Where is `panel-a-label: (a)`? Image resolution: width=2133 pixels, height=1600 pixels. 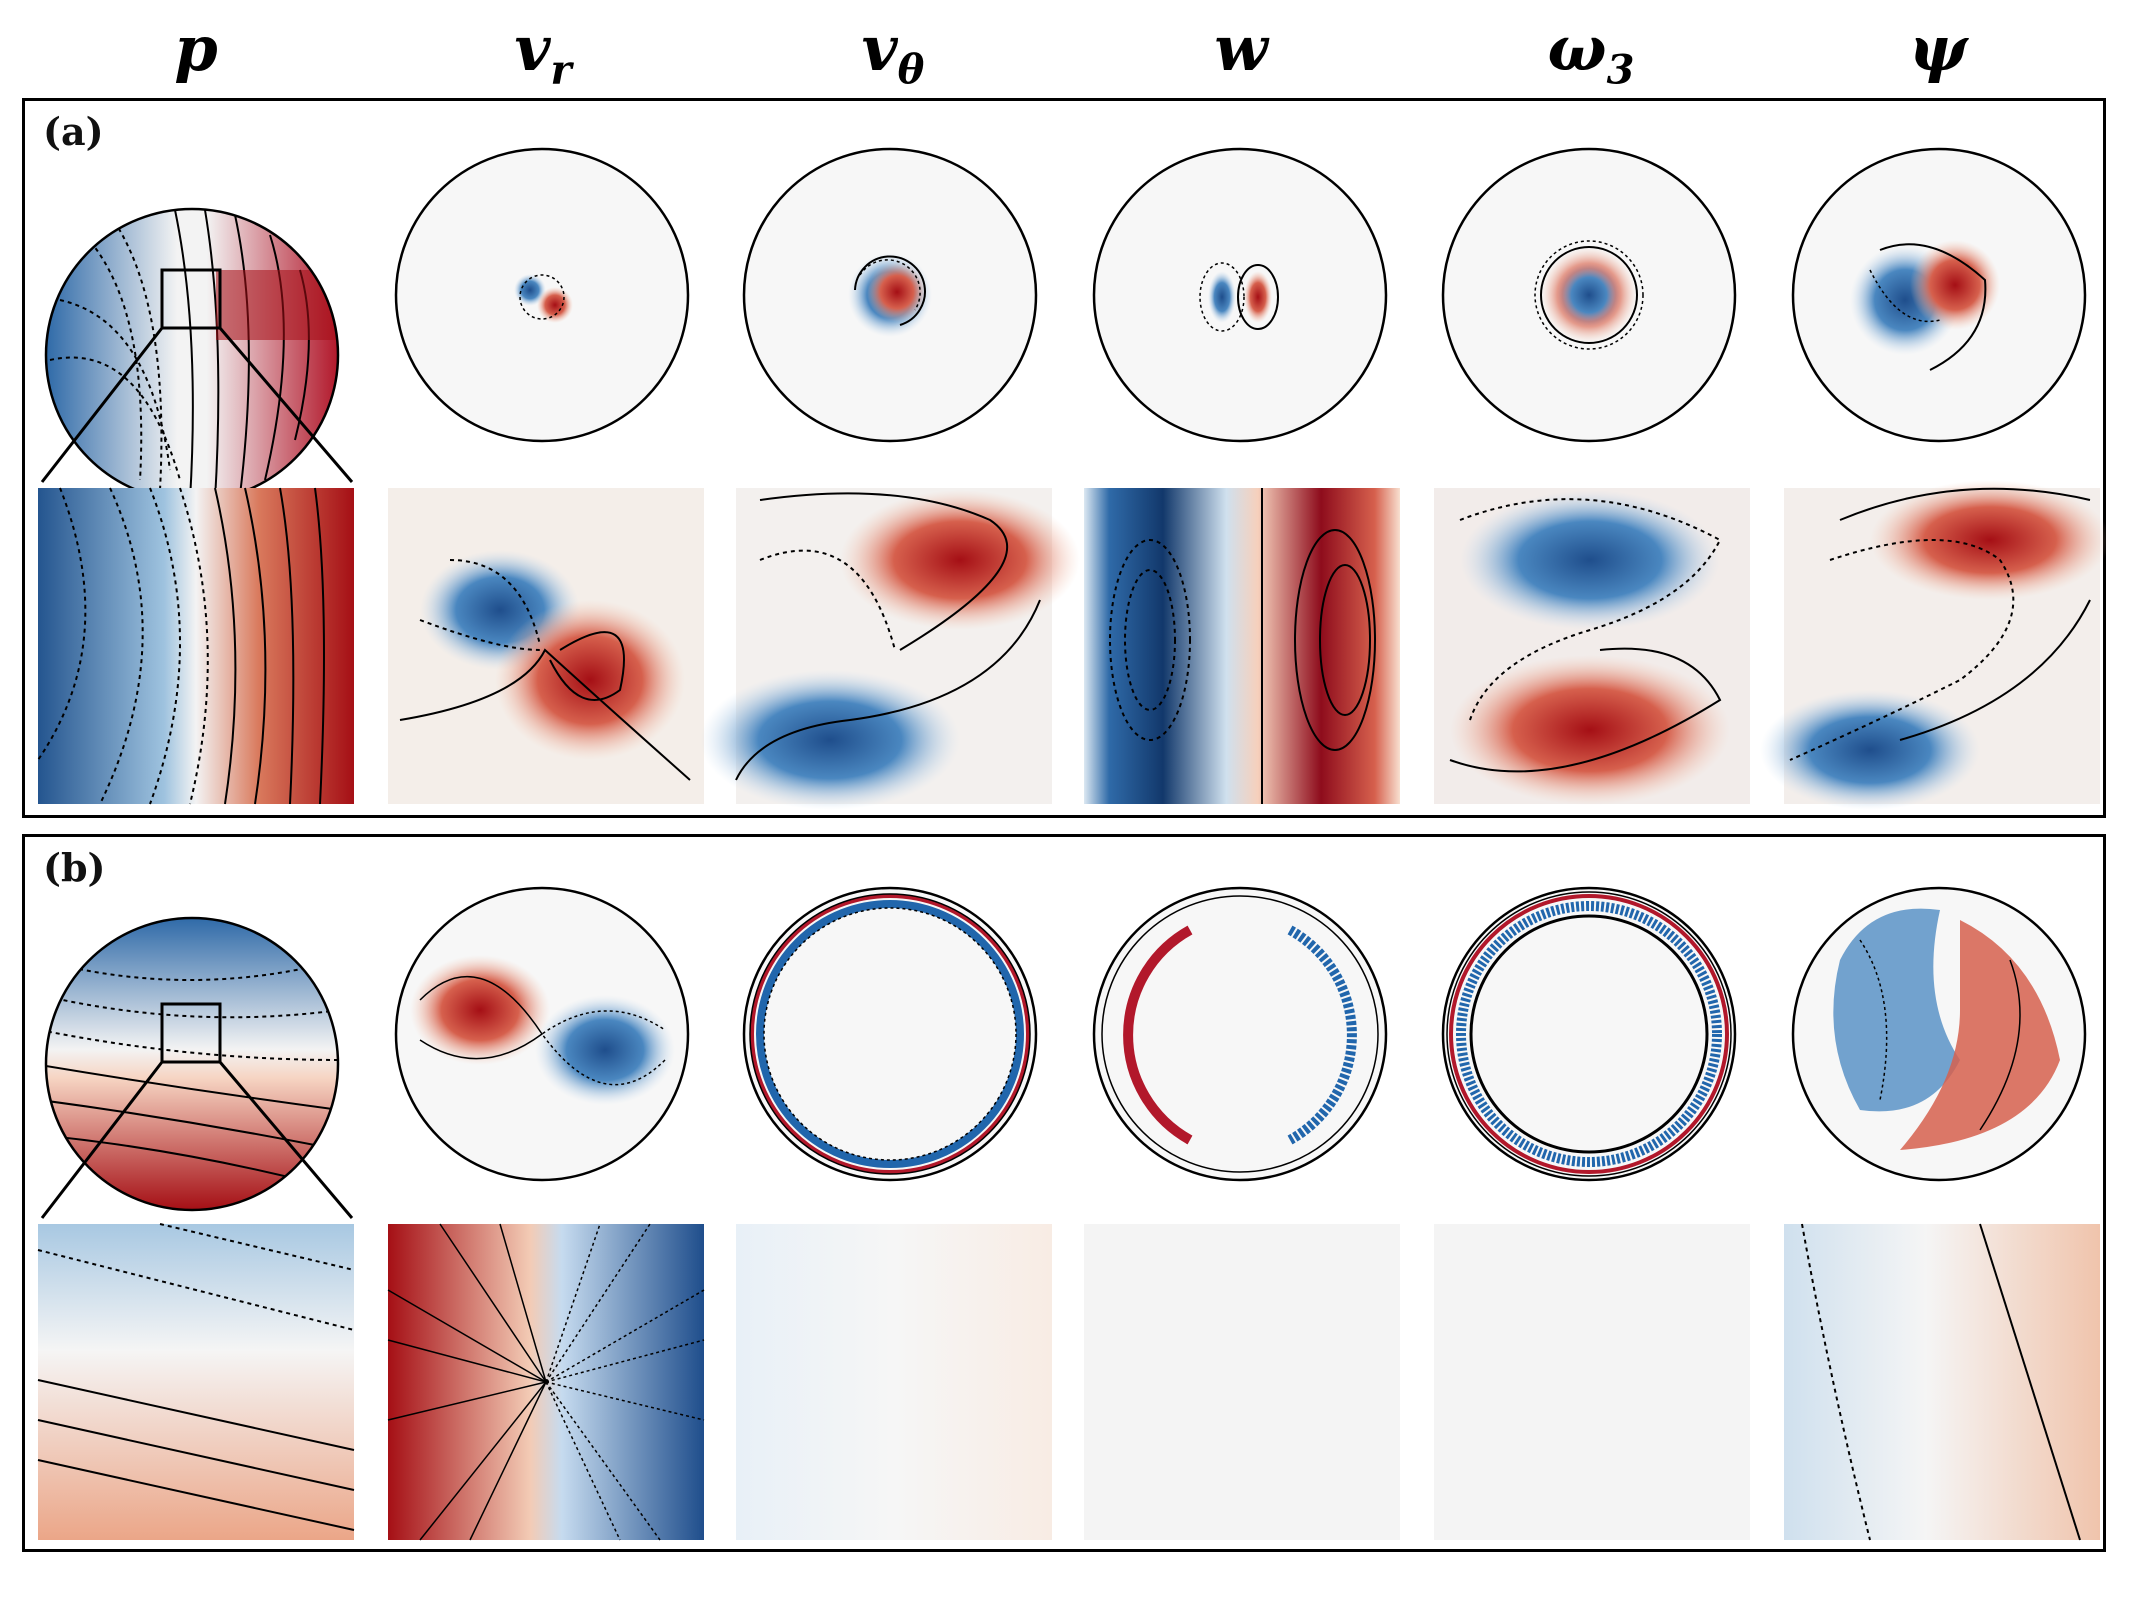
panel-a-label: (a) is located at coordinates (73, 131).